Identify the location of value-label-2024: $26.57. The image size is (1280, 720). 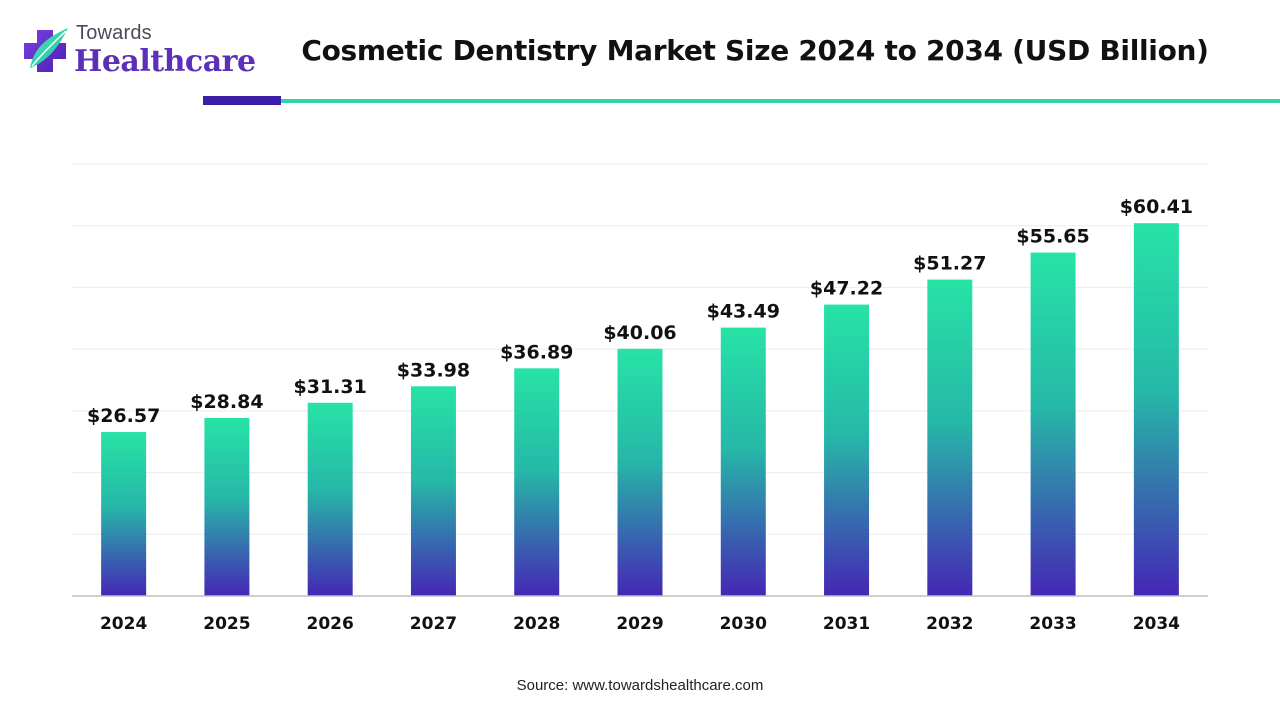
(123, 416).